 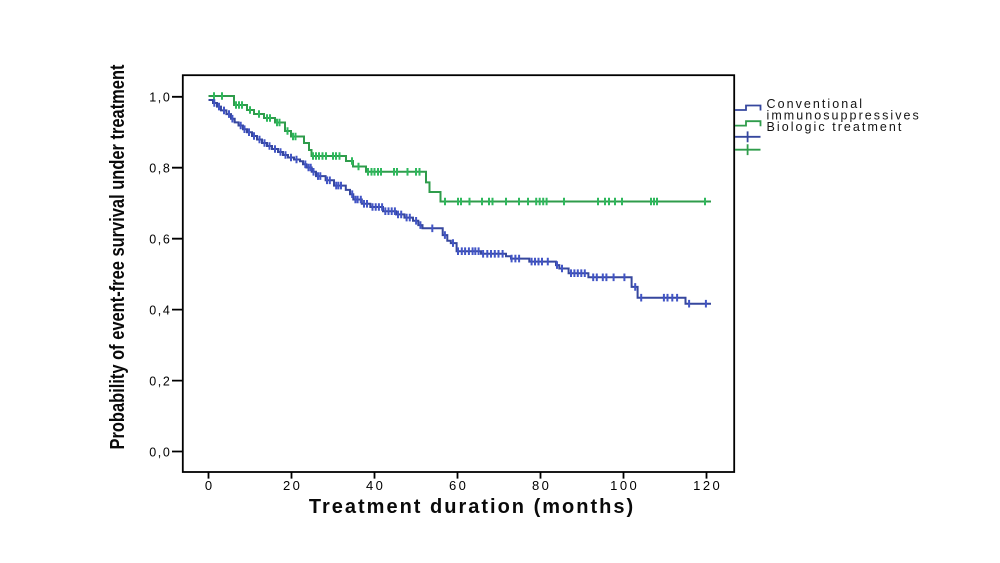 I want to click on svg-text: Conventional, so click(x=816, y=104).